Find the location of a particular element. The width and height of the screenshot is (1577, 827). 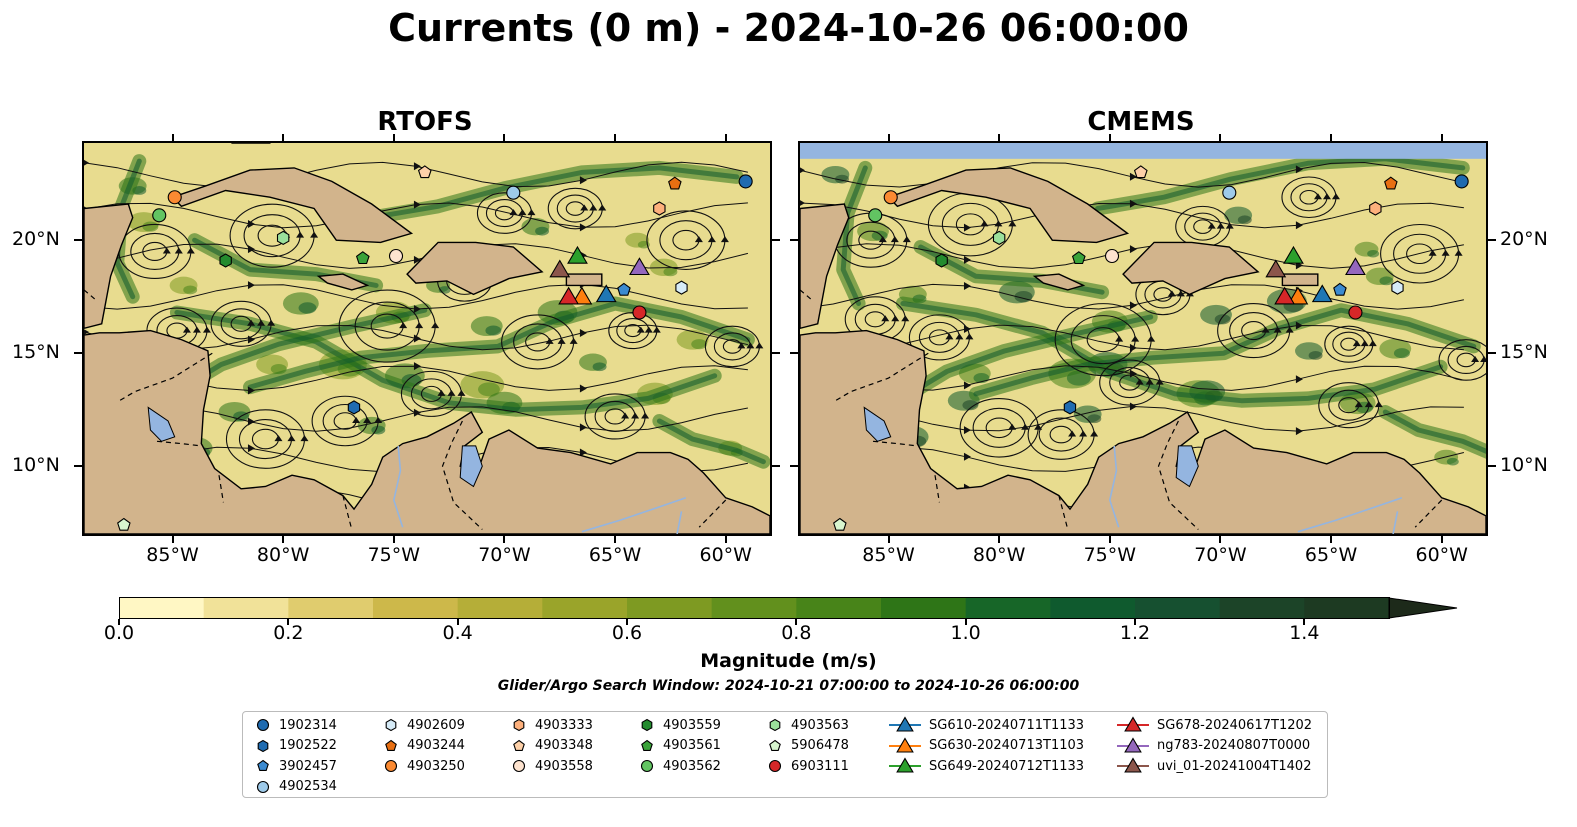

colorbar-tick-label: 0.0 is located at coordinates (119, 633).